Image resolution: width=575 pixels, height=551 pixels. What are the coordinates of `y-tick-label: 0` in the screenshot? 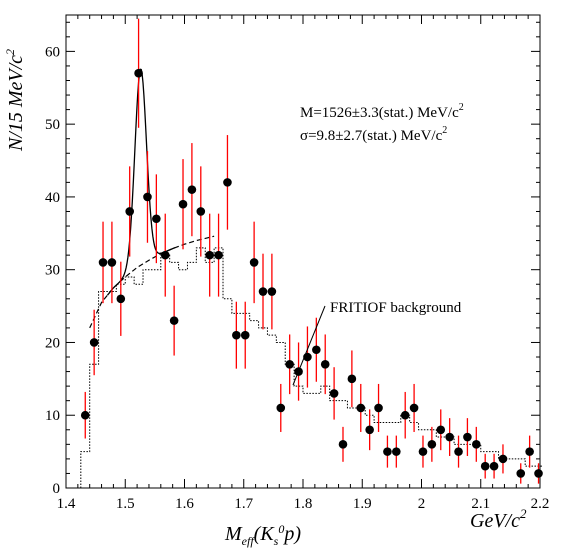 It's located at (57, 489).